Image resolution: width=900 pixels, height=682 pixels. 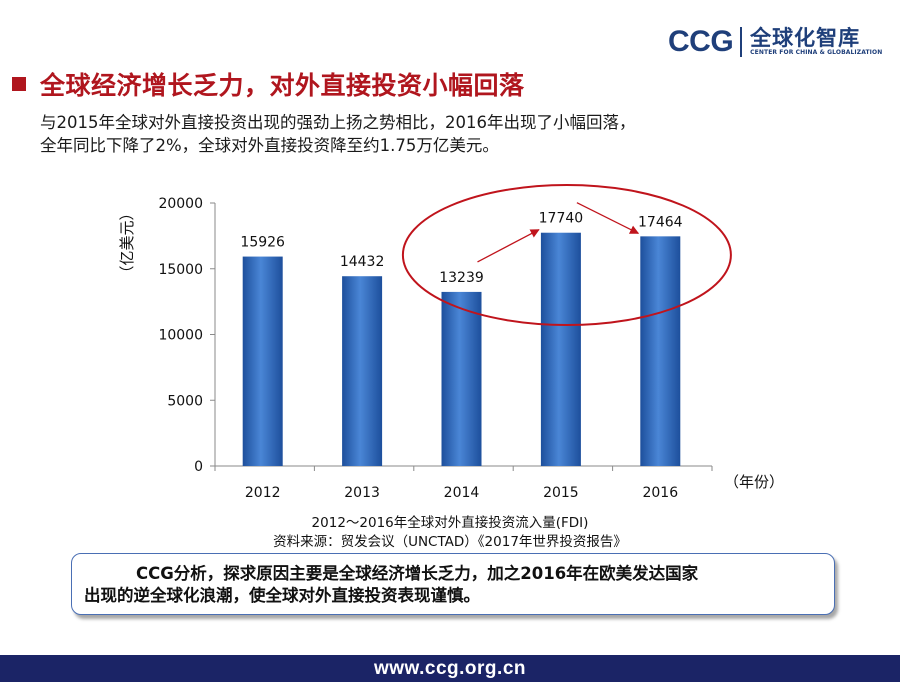 What do you see at coordinates (262, 243) in the screenshot?
I see `data-label: 15926` at bounding box center [262, 243].